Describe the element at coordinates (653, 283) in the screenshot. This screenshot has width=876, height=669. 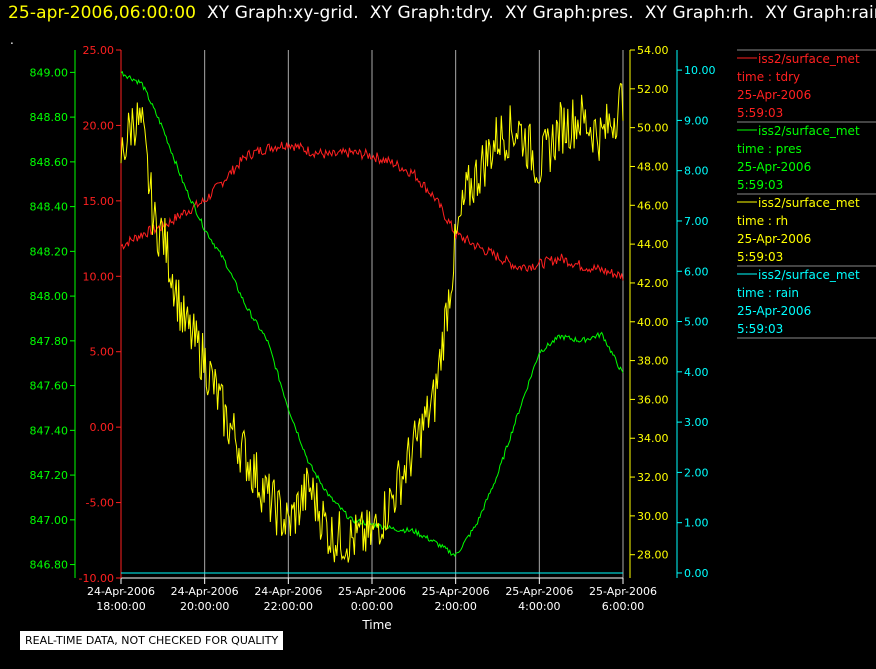
I see `rh-tick-label: 42.00` at that location.